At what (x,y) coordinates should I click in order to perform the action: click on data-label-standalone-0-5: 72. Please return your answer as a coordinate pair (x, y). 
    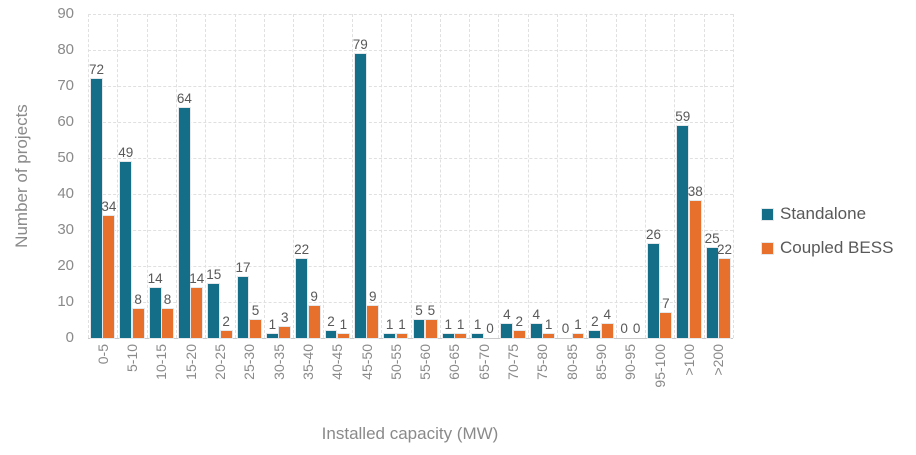
    Looking at the image, I should click on (96, 69).